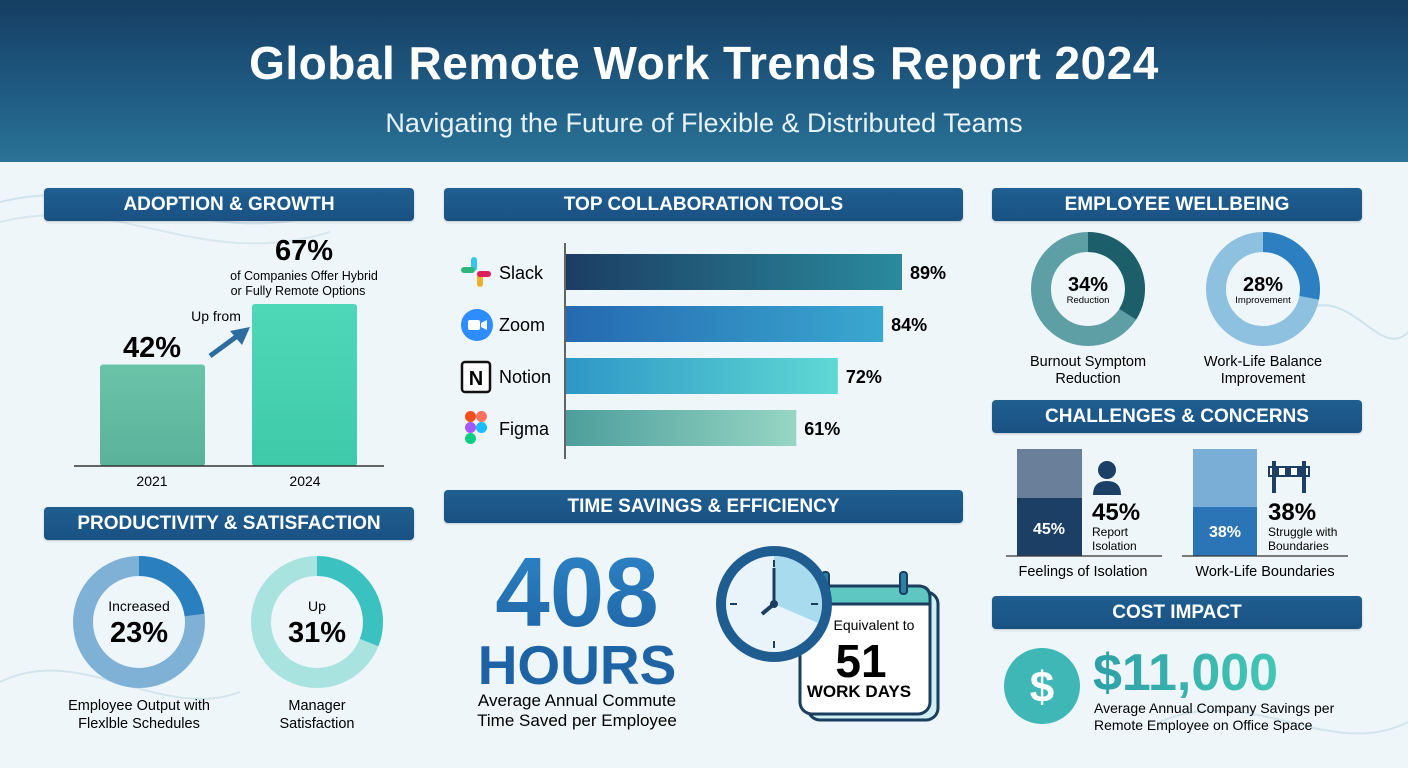  What do you see at coordinates (521, 273) in the screenshot?
I see `tool-label-slack: Slack` at bounding box center [521, 273].